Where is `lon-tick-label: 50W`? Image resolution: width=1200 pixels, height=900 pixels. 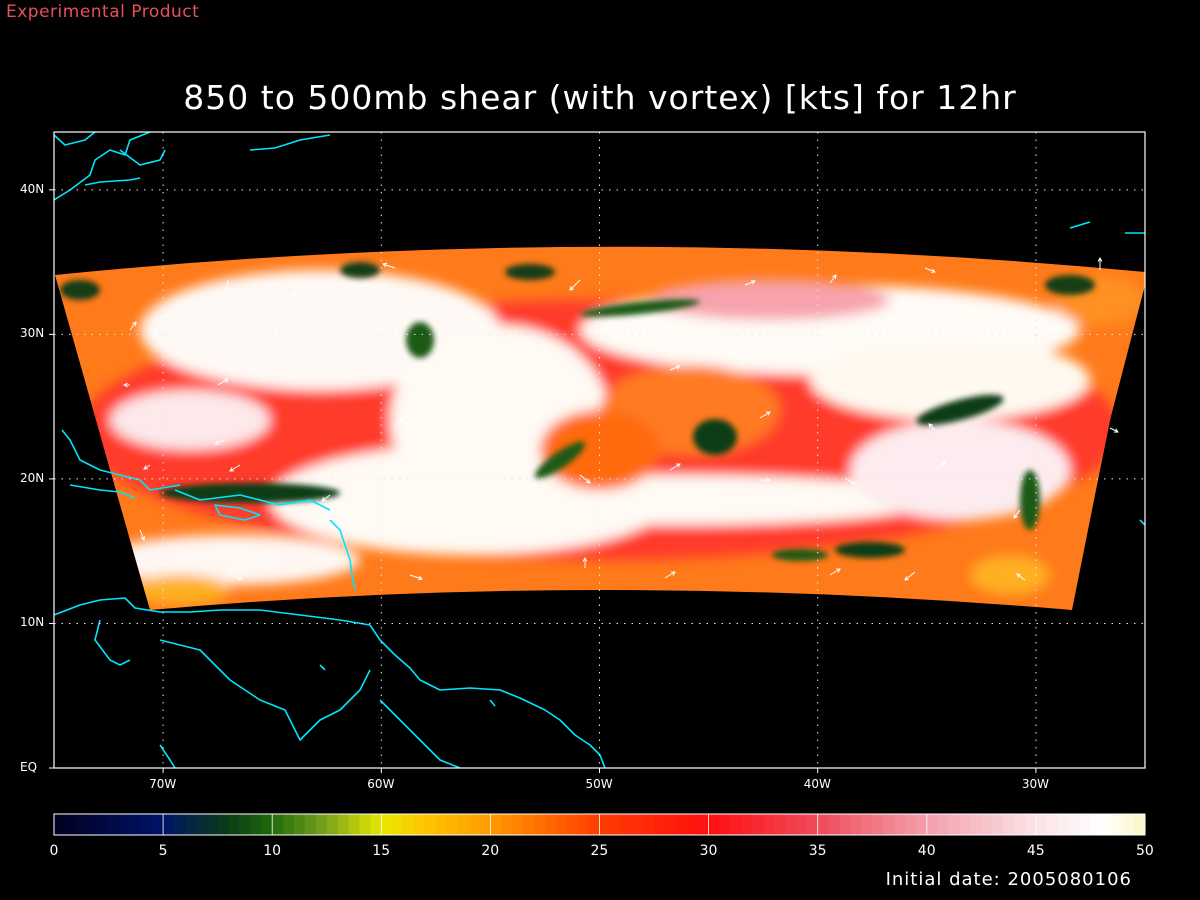
lon-tick-label: 50W is located at coordinates (599, 784).